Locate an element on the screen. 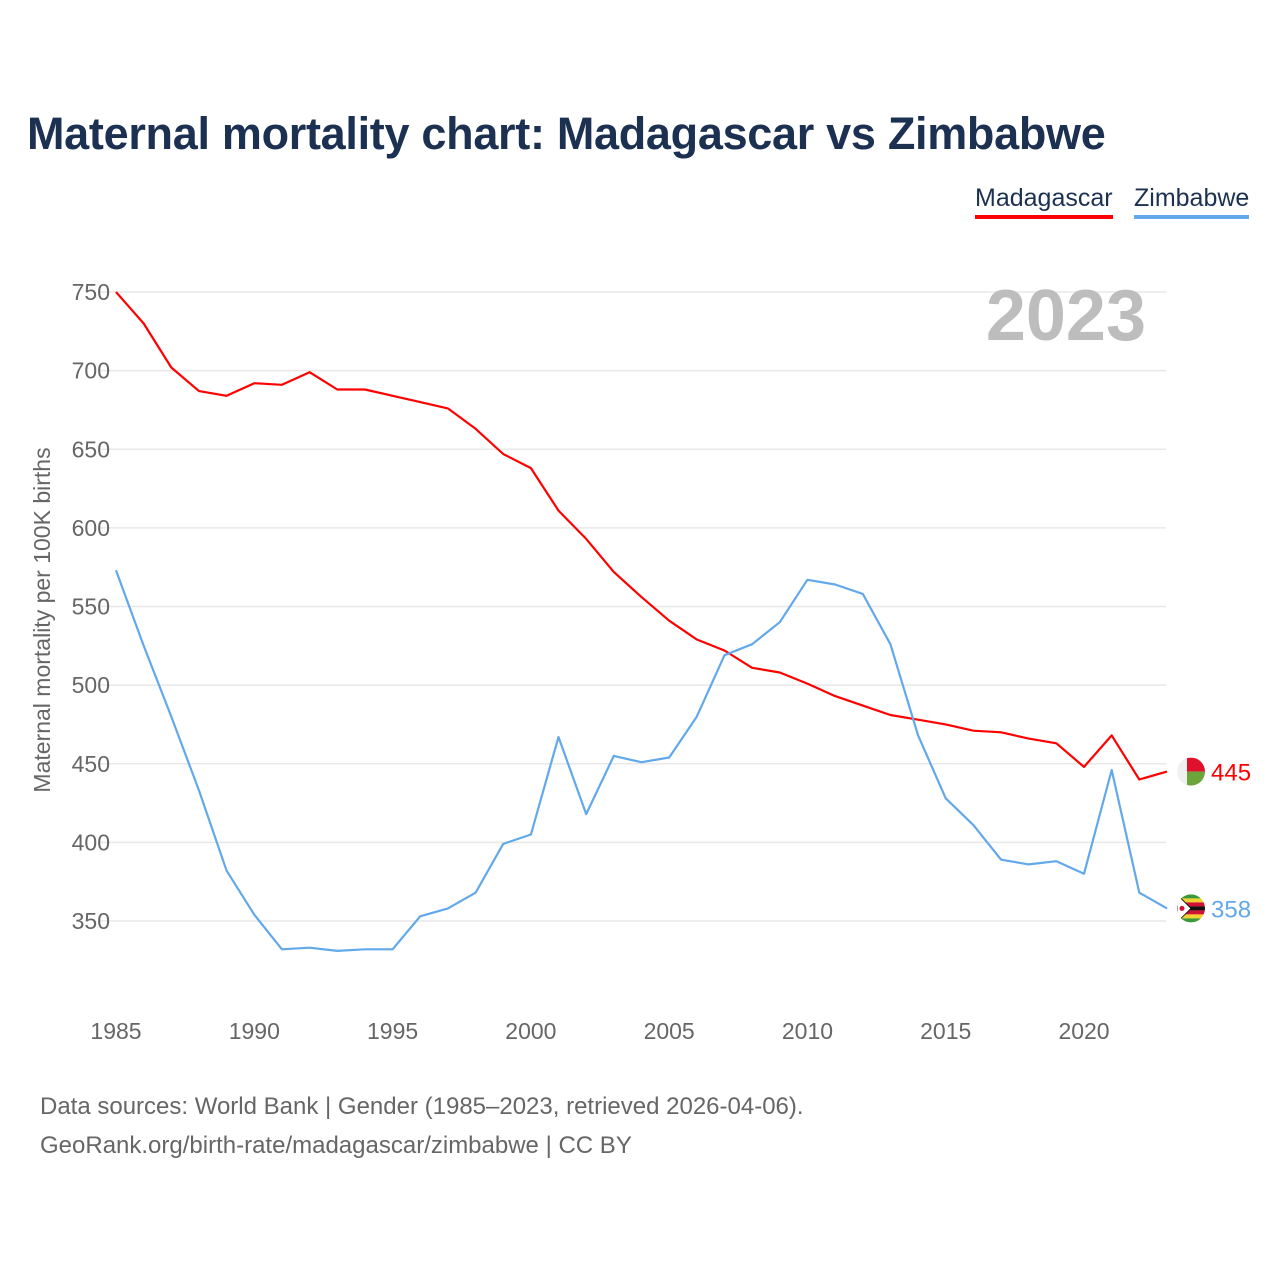  x-tick-label: 1985 is located at coordinates (115, 1031).